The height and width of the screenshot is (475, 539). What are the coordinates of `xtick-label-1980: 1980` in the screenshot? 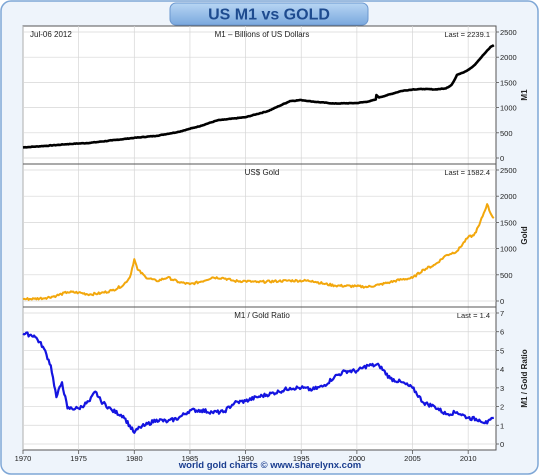 It's located at (134, 458).